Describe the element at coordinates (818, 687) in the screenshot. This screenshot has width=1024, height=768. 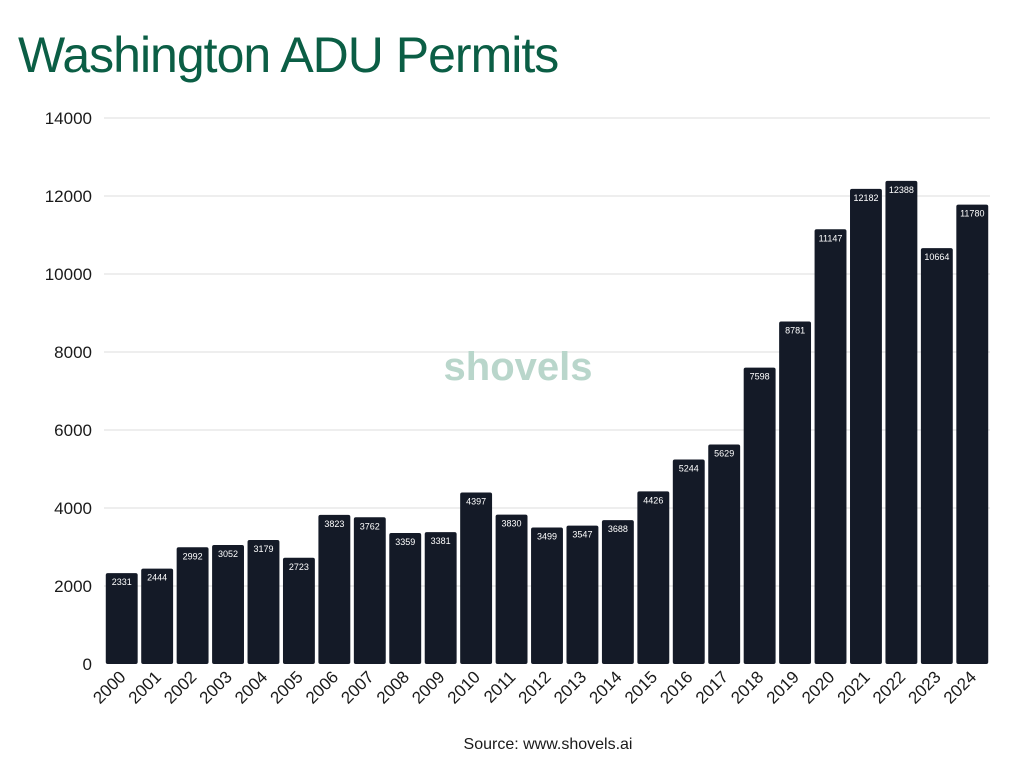
I see `x-tick-label: 2020` at that location.